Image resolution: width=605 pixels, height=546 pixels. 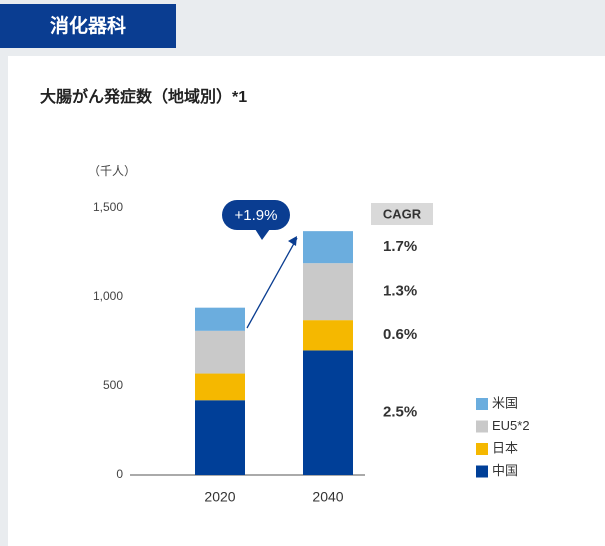 What do you see at coordinates (292, 241) in the screenshot?
I see `arrow-head` at bounding box center [292, 241].